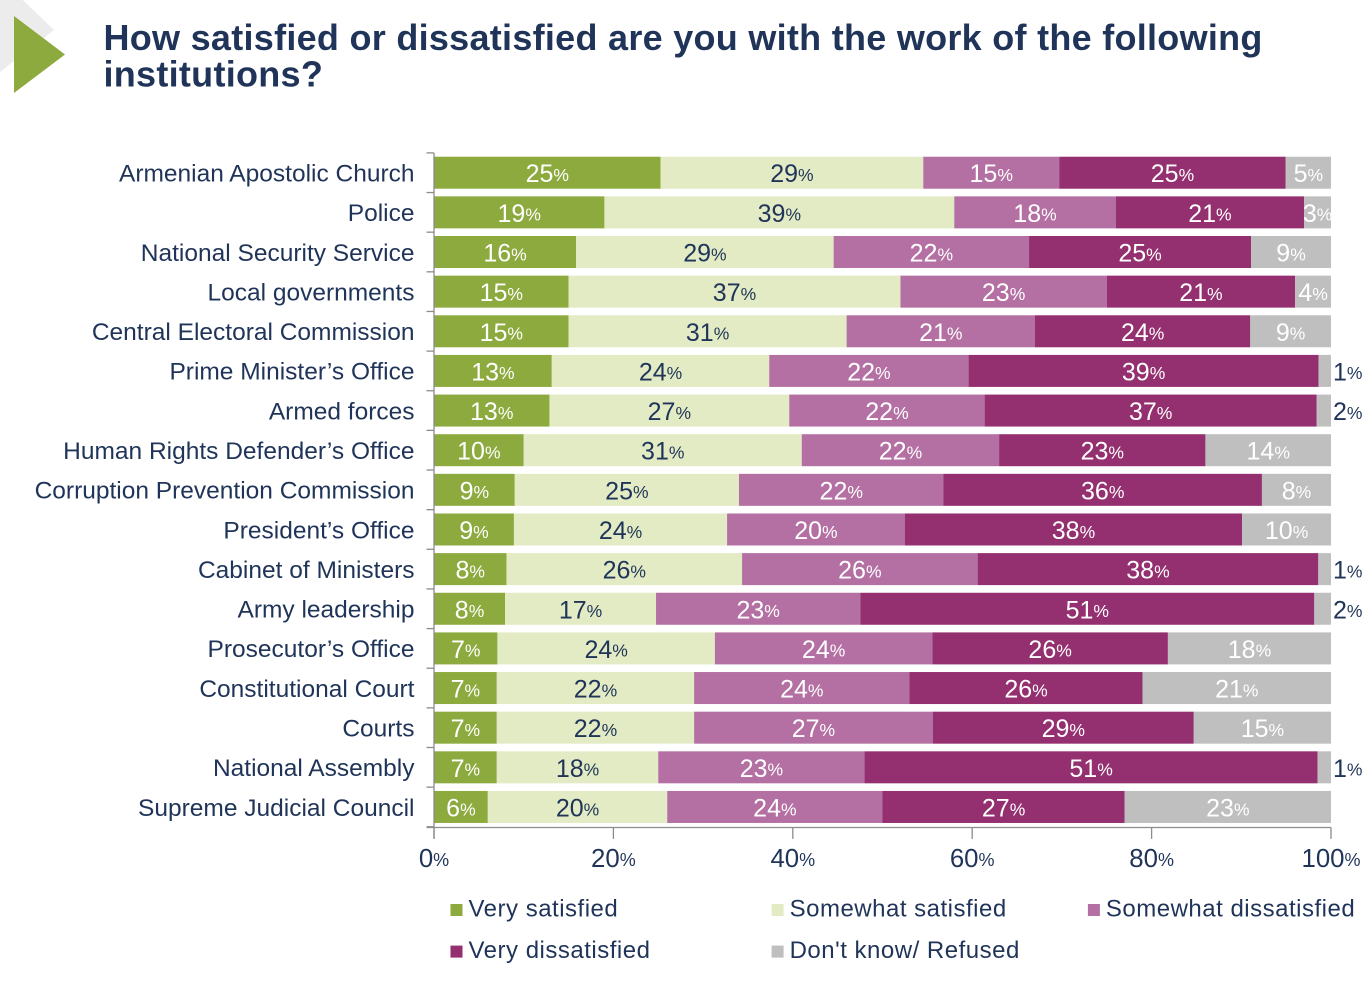  I want to click on svg-text: Police, so click(381, 213).